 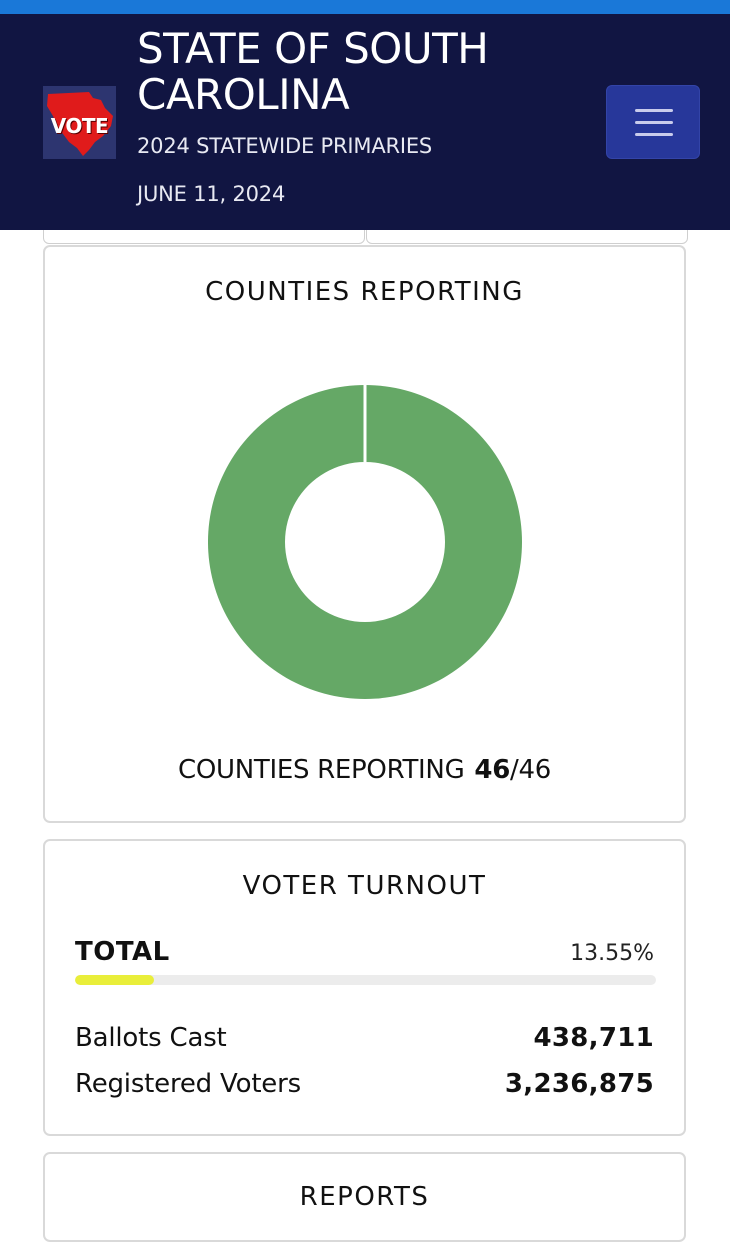 I want to click on election-date: JUNE 11, 2024, so click(x=211, y=194).